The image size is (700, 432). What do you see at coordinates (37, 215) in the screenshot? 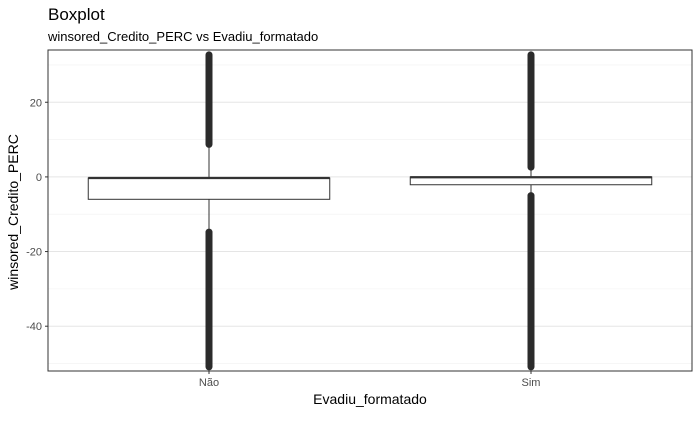
I see `y-axis-ticks: -40 -20 0 20` at bounding box center [37, 215].